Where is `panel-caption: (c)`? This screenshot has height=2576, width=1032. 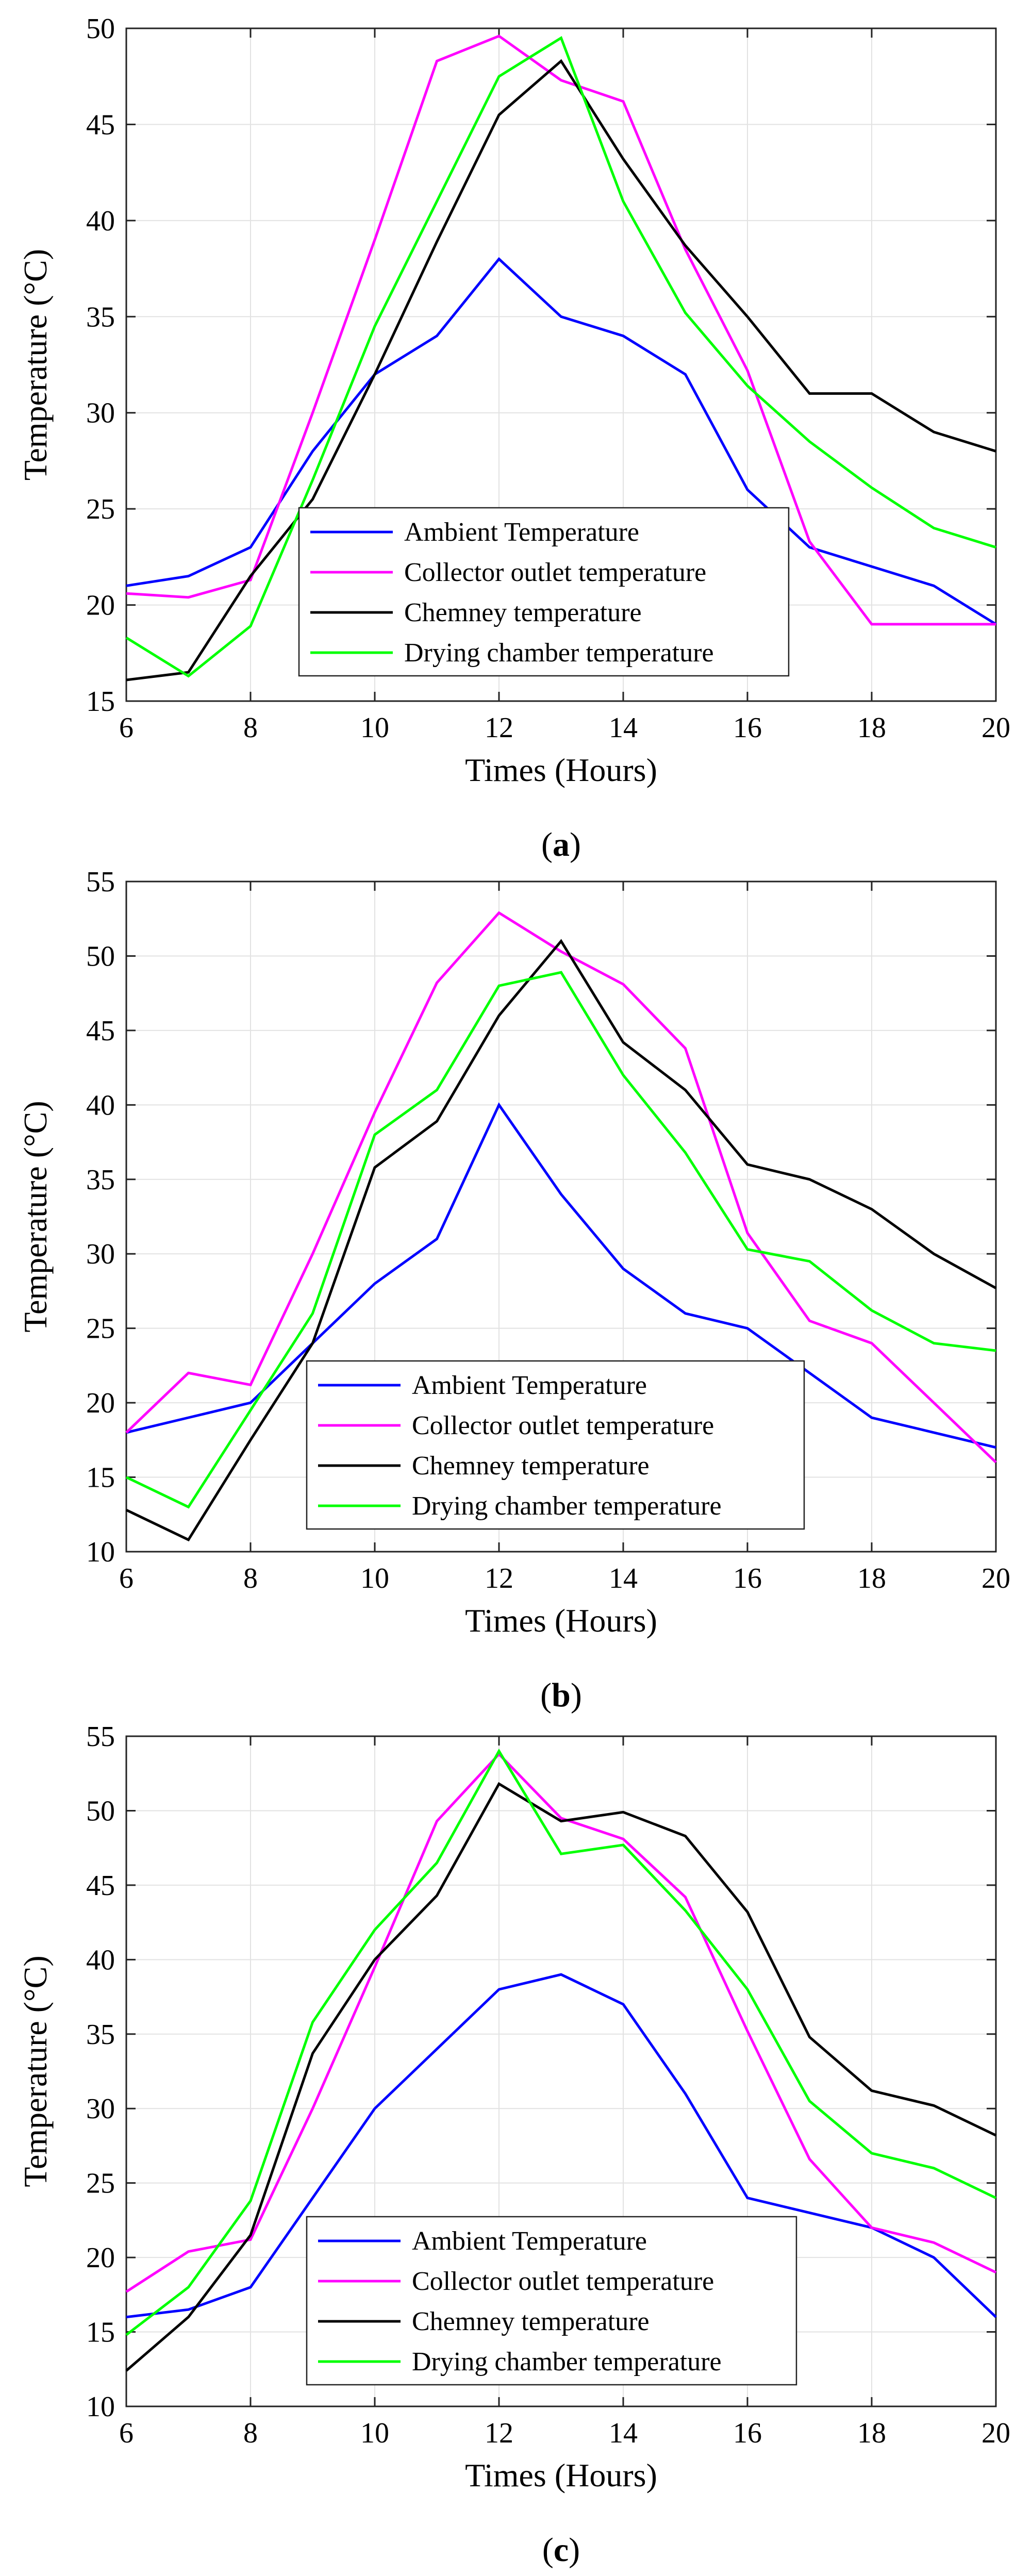
panel-caption: (c) is located at coordinates (561, 2550).